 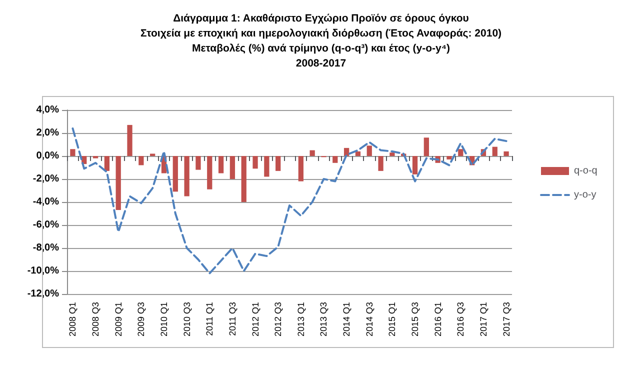 What do you see at coordinates (163, 319) in the screenshot?
I see `x-tick-label: 2010 Q1` at bounding box center [163, 319].